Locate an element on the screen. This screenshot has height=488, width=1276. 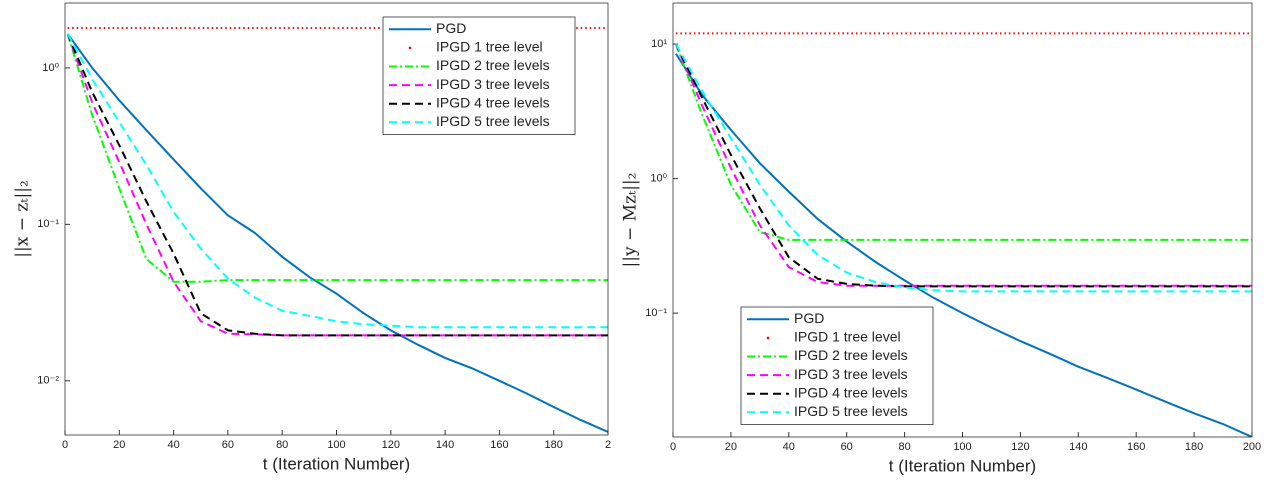
x-tick-label: 2 is located at coordinates (608, 445).